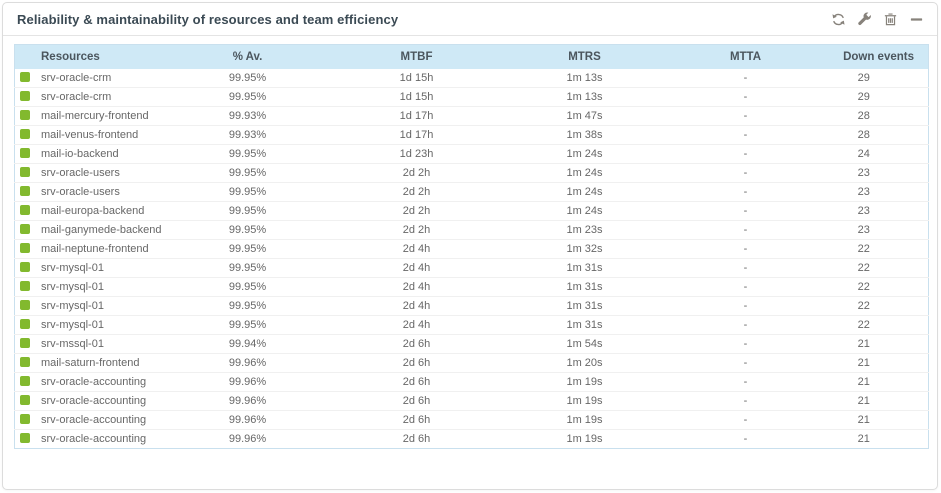 The height and width of the screenshot is (493, 941). What do you see at coordinates (416, 116) in the screenshot?
I see `cell-mtbf: 1d 17h` at bounding box center [416, 116].